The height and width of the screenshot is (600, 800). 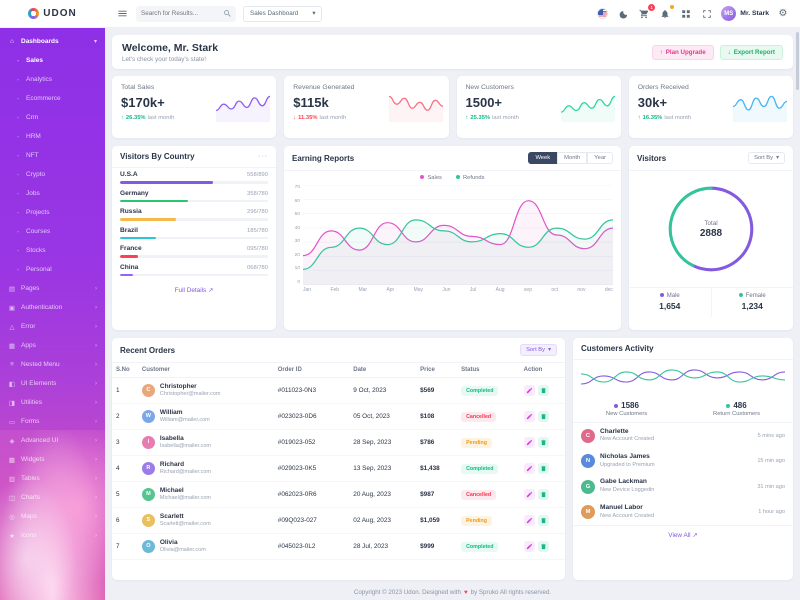 I want to click on sidebar-item-hrm: ▫ HRM, so click(x=52, y=136).